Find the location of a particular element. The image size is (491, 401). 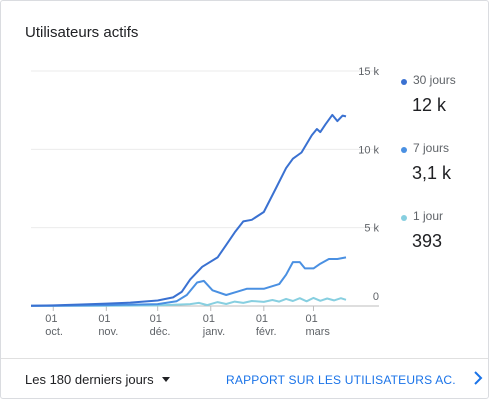

x-tick-month: nov. is located at coordinates (108, 332).